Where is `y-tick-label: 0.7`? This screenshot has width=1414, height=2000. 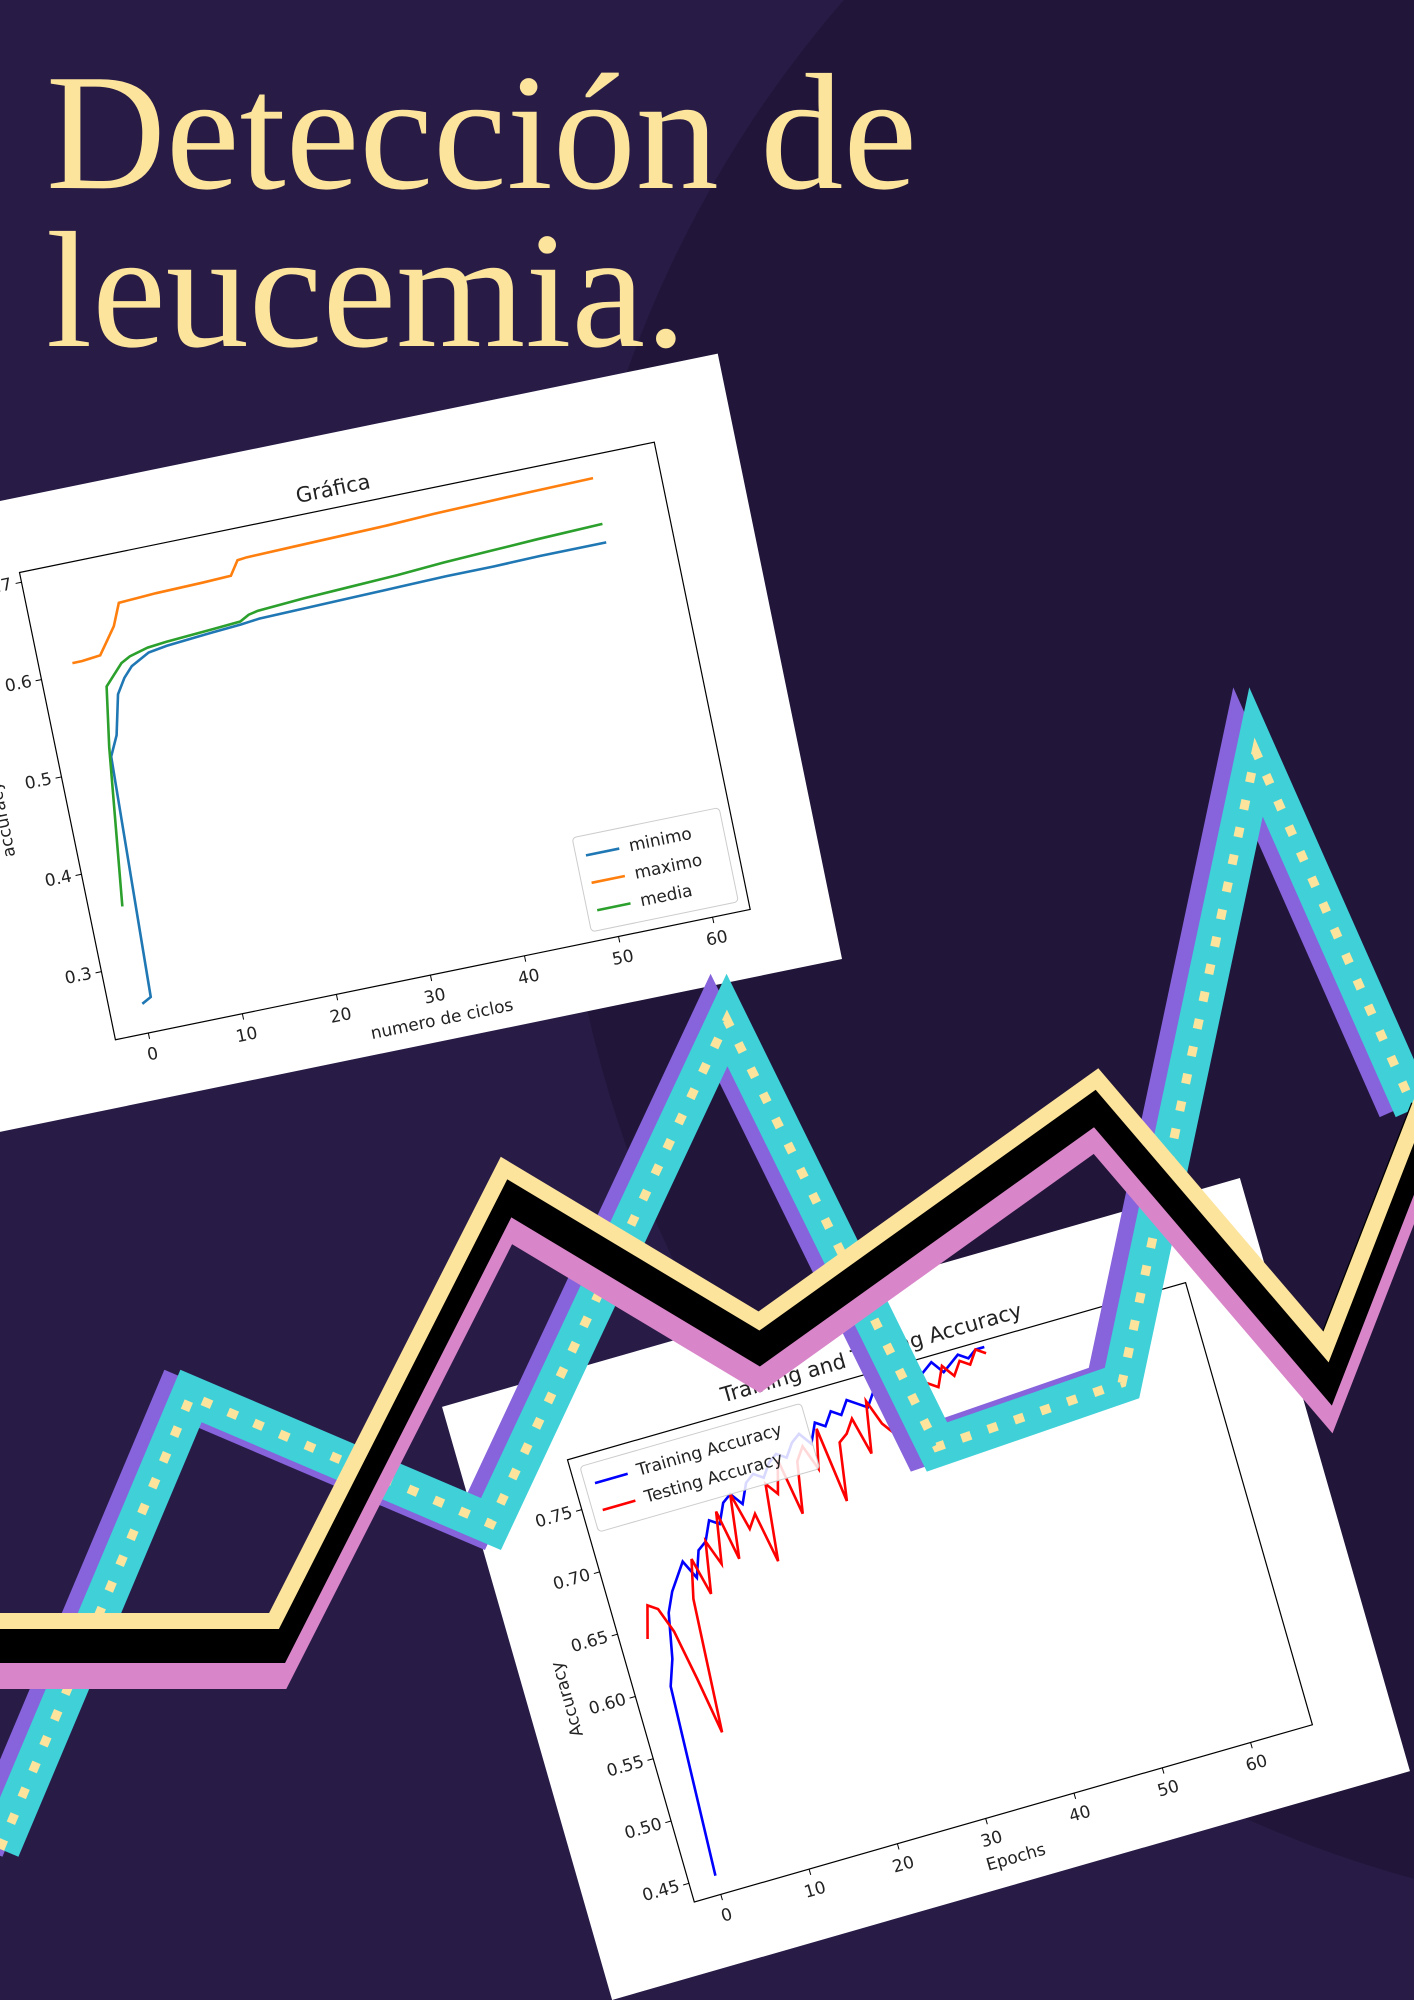 y-tick-label: 0.7 is located at coordinates (7, 586).